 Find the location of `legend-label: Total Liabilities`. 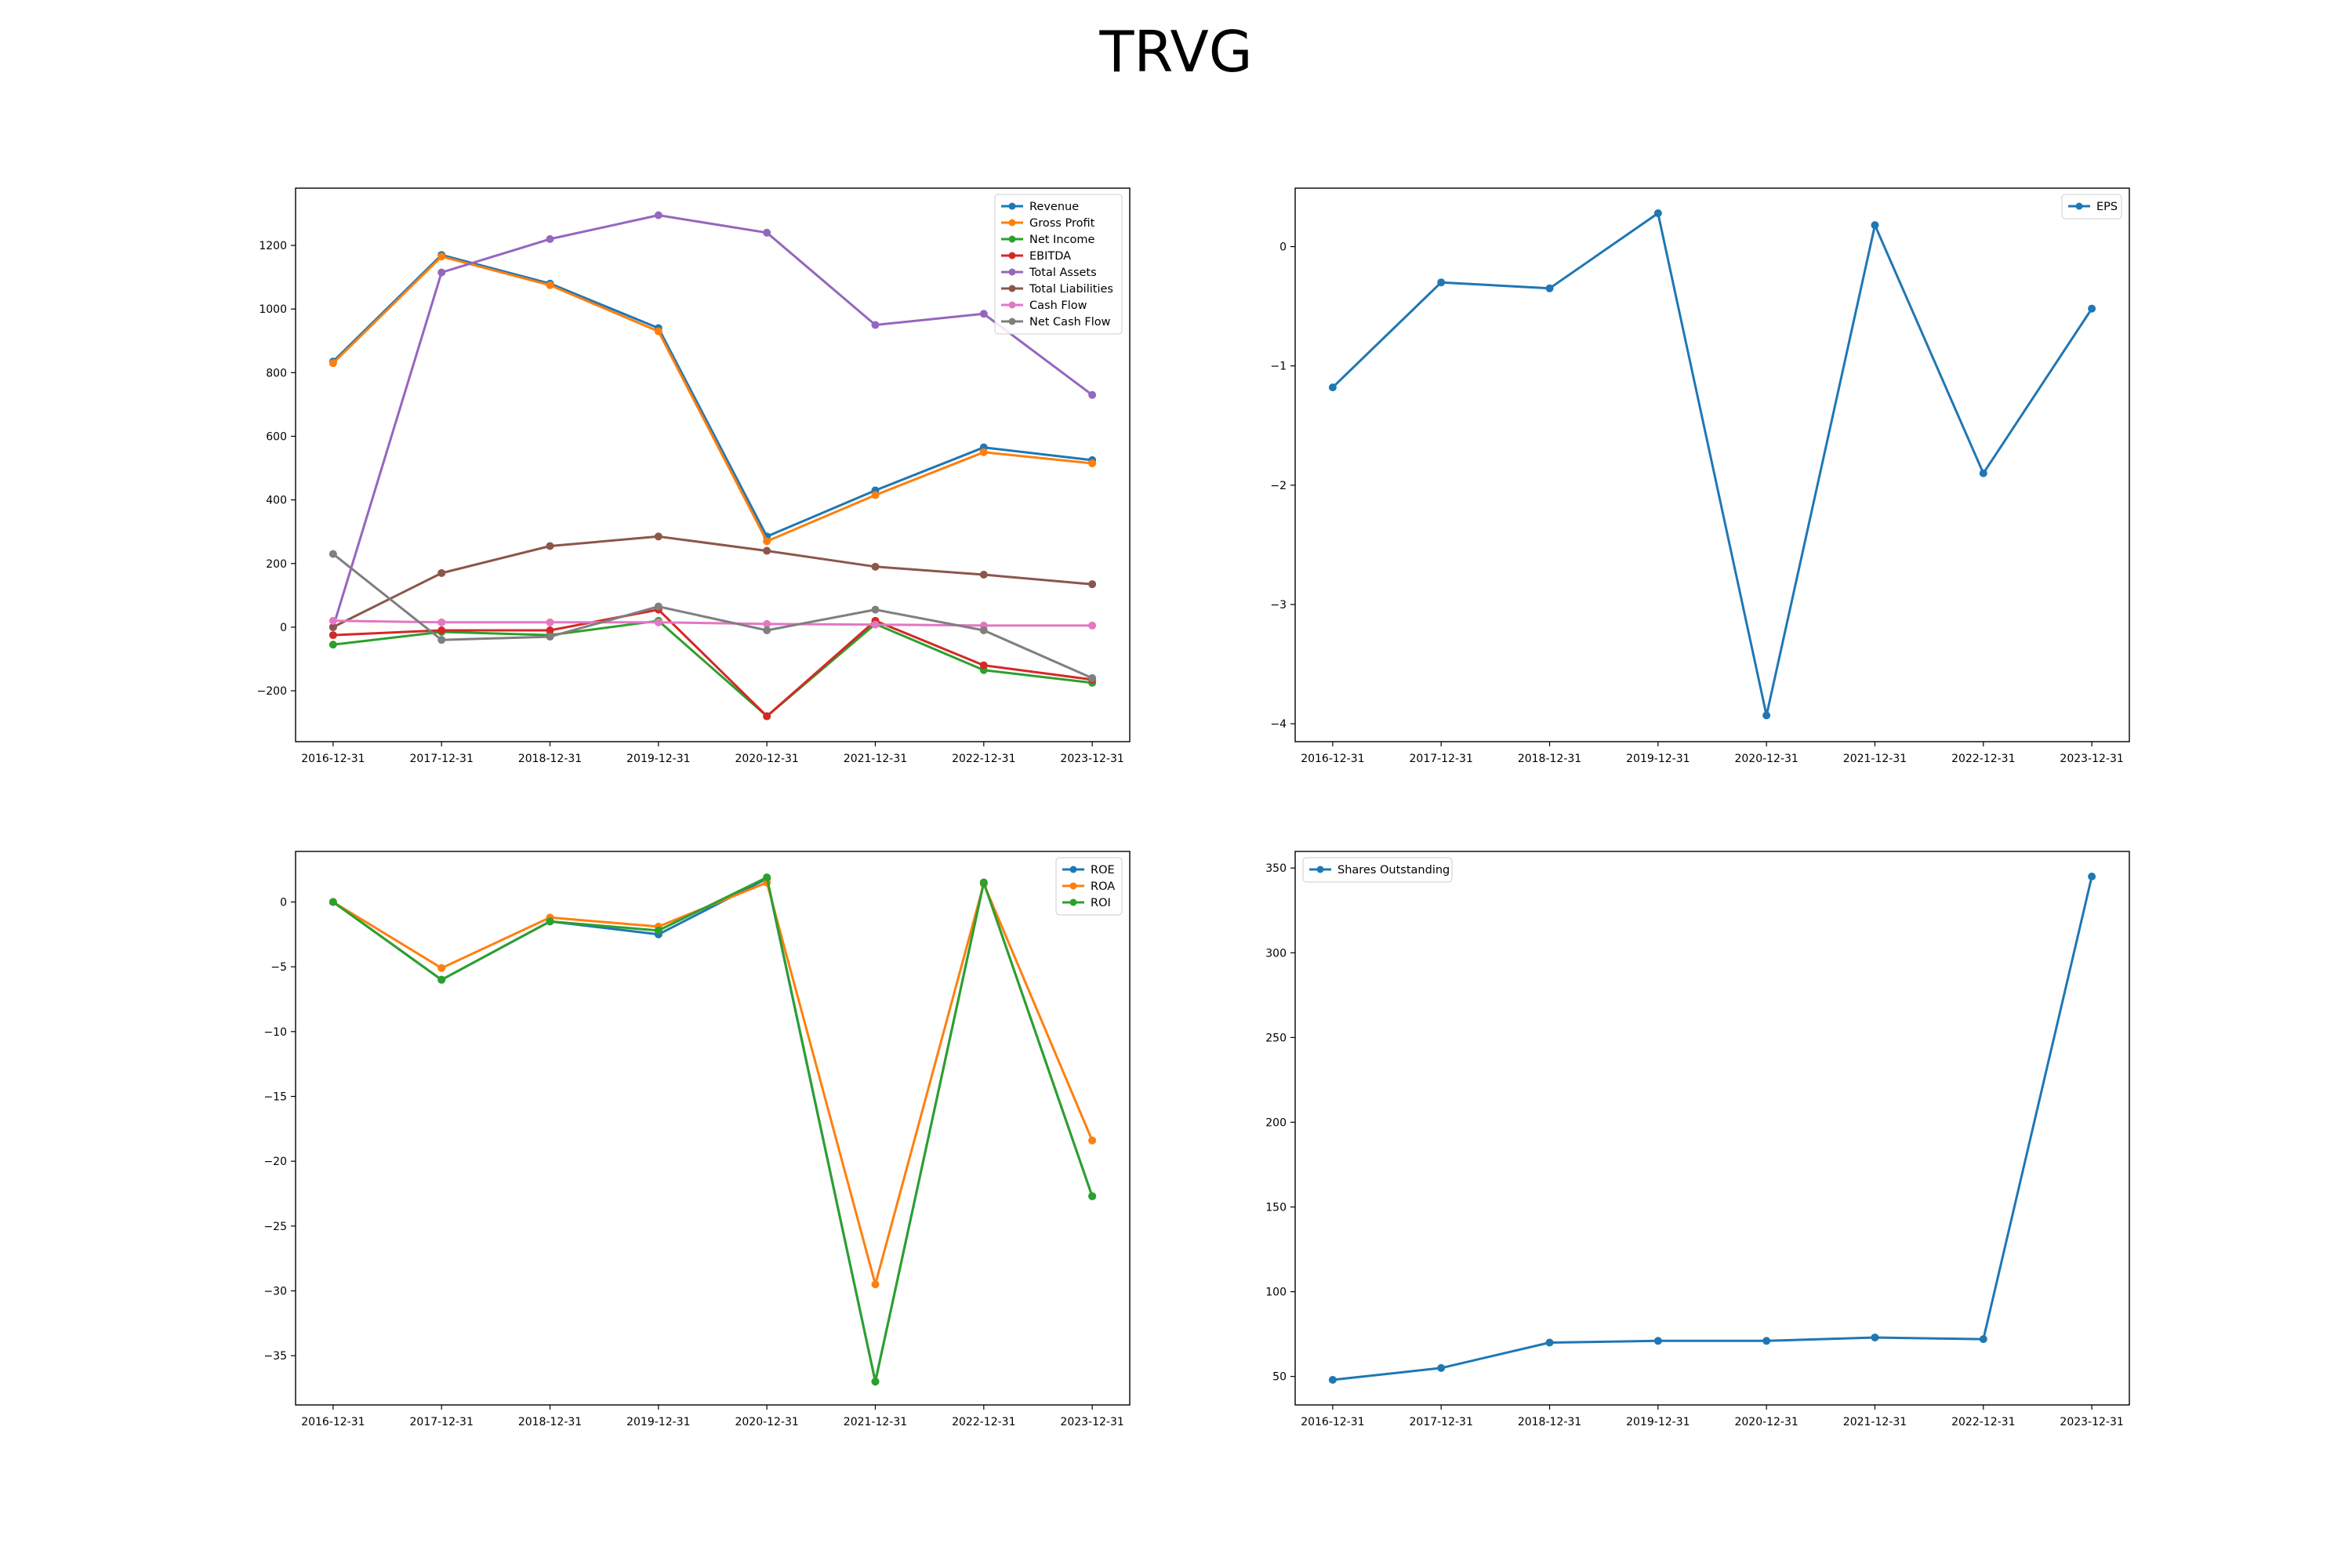

legend-label: Total Liabilities is located at coordinates (1071, 289).